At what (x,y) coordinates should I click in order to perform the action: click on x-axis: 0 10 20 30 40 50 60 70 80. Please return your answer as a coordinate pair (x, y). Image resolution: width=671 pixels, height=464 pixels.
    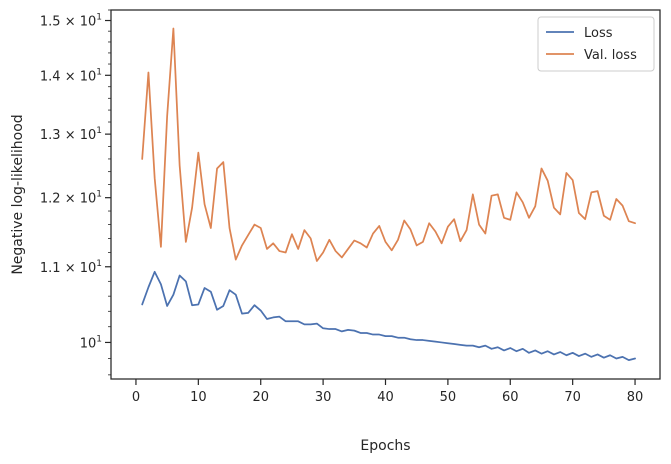
    Looking at the image, I should click on (388, 392).